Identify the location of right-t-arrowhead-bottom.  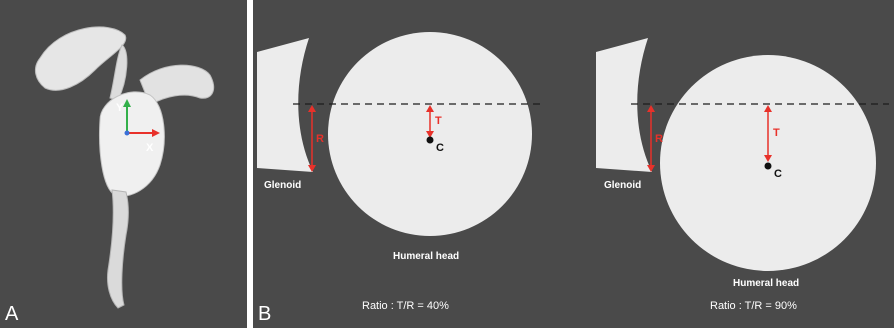
(768, 158).